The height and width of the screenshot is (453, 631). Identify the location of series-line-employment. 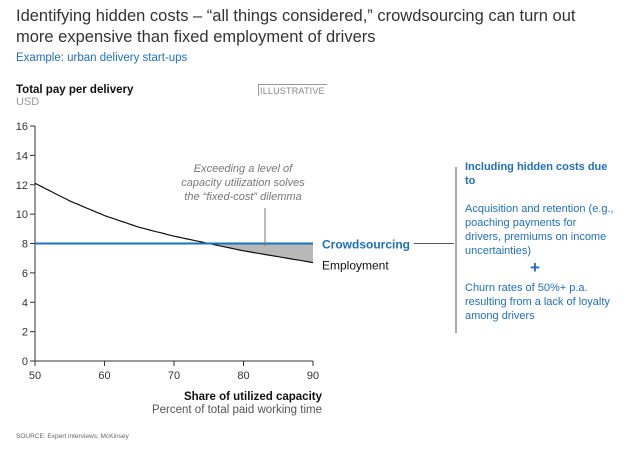
(174, 223).